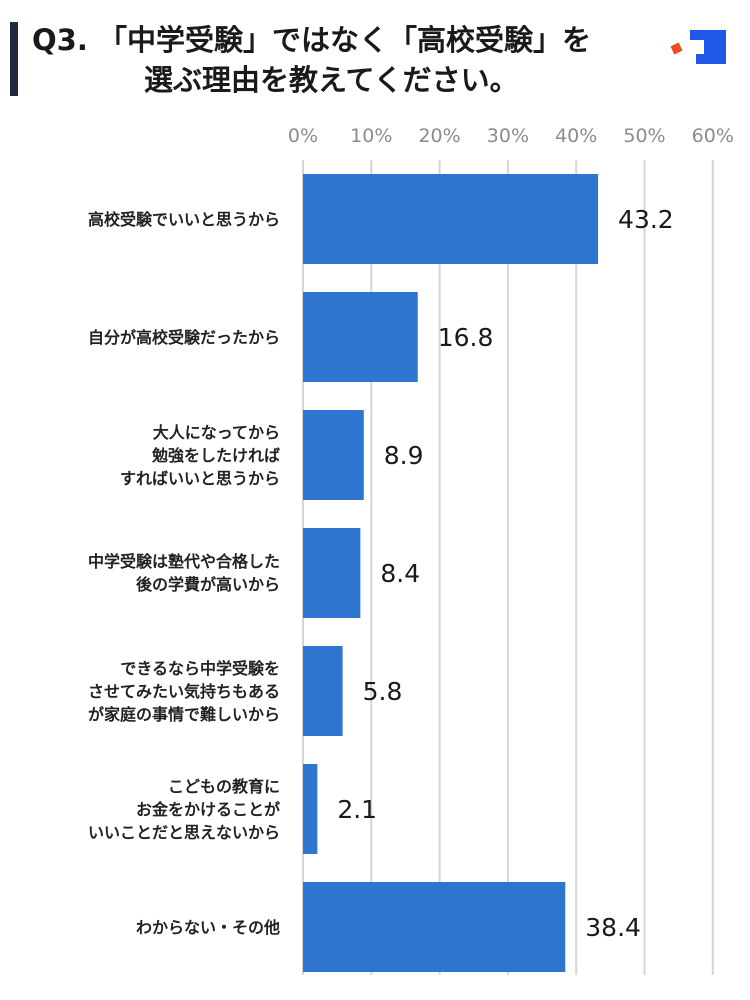 The image size is (750, 1000). I want to click on chart-title: Q3. 「中学受験」ではなく「高校受験」を 選ぶ理由を教えてください。, so click(352, 60).